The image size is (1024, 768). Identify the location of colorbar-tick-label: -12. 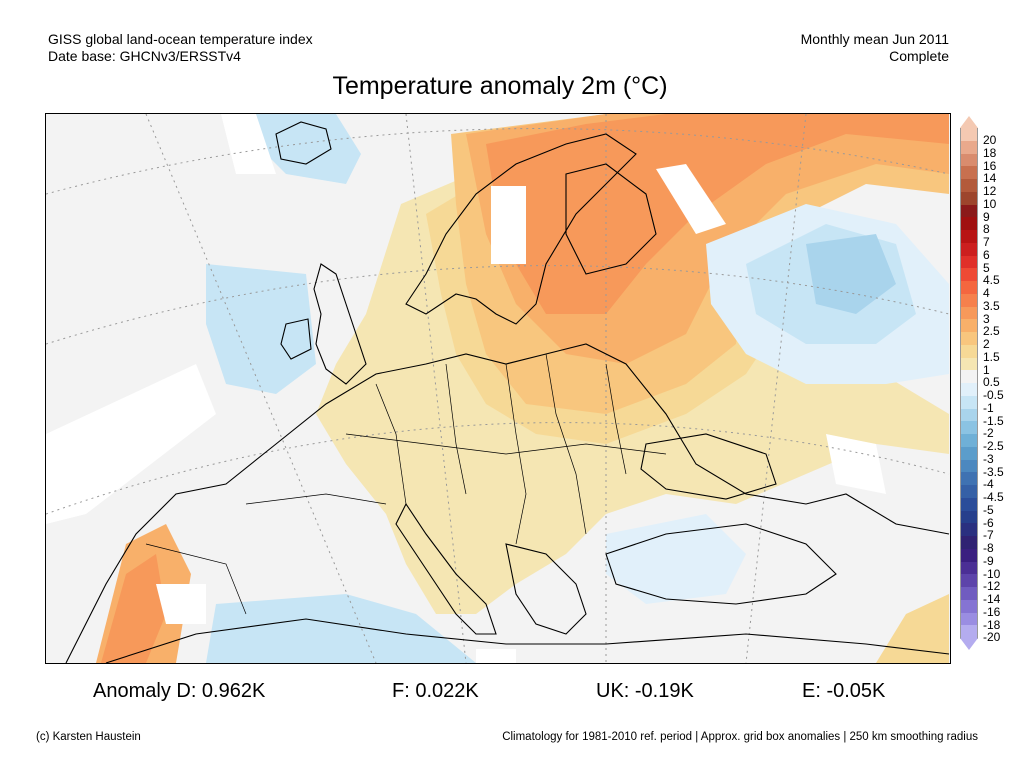
(992, 586).